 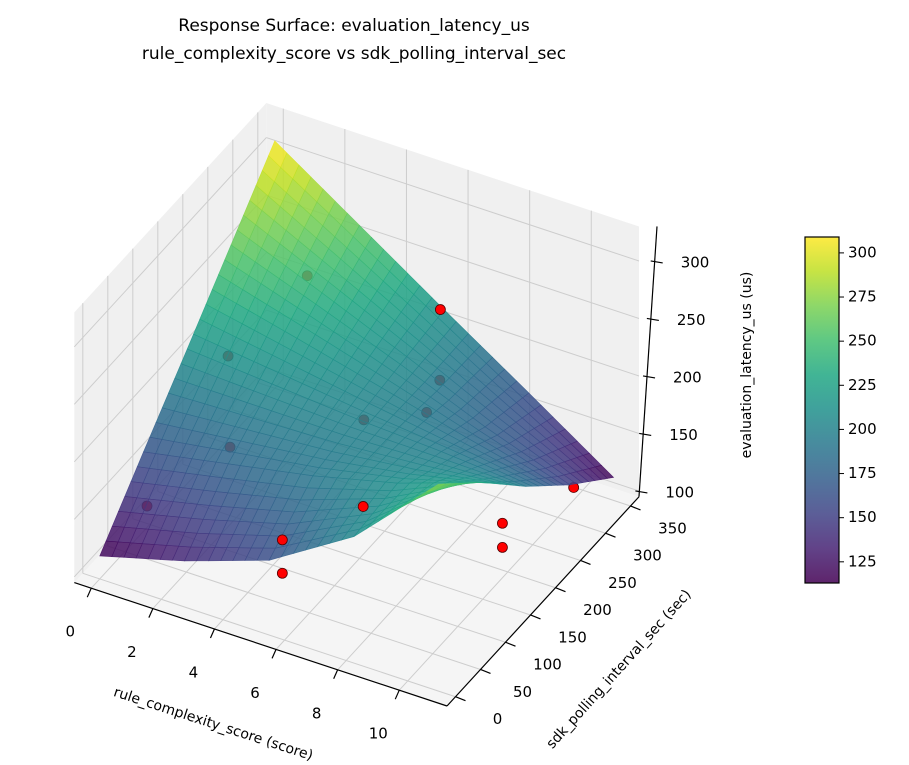 What do you see at coordinates (647, 556) in the screenshot?
I see `y-tick-label: 300` at bounding box center [647, 556].